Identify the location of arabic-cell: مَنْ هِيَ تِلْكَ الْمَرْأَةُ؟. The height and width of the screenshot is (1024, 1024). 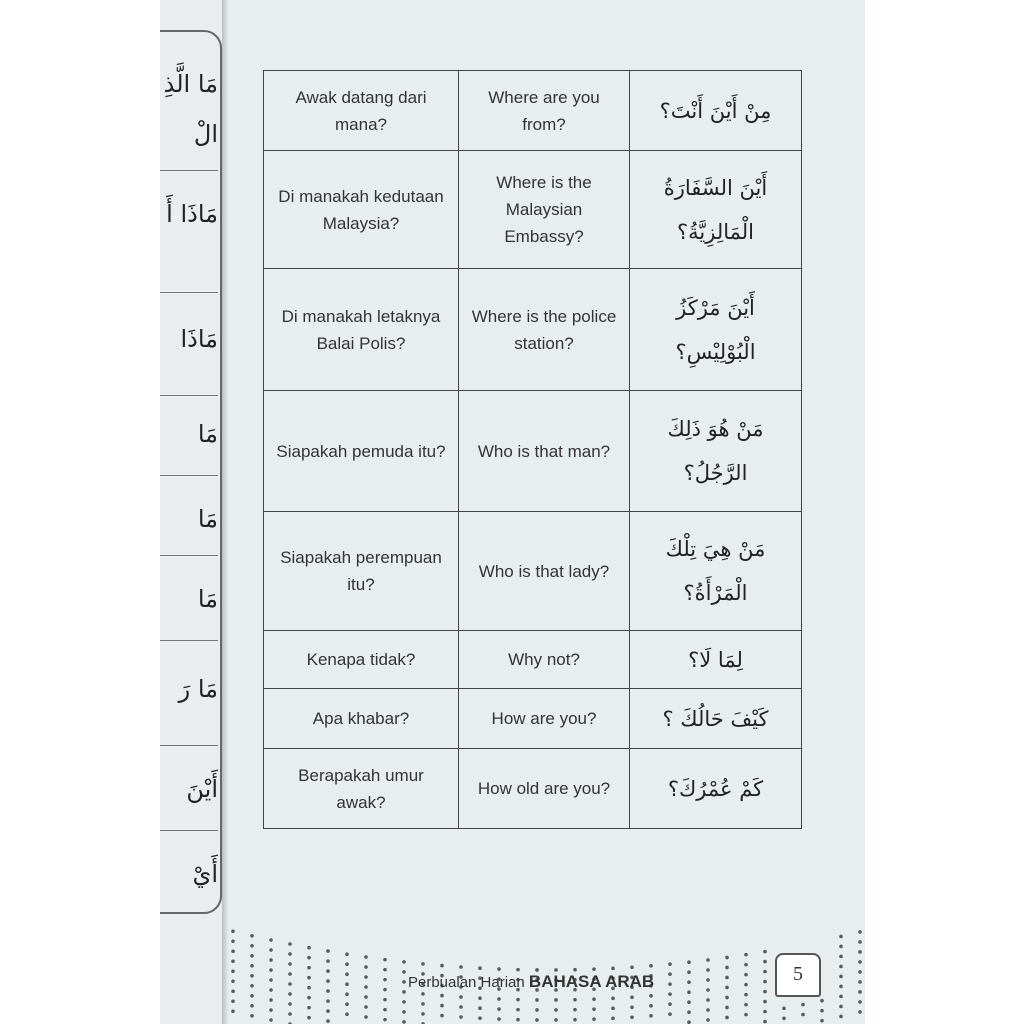
(715, 571).